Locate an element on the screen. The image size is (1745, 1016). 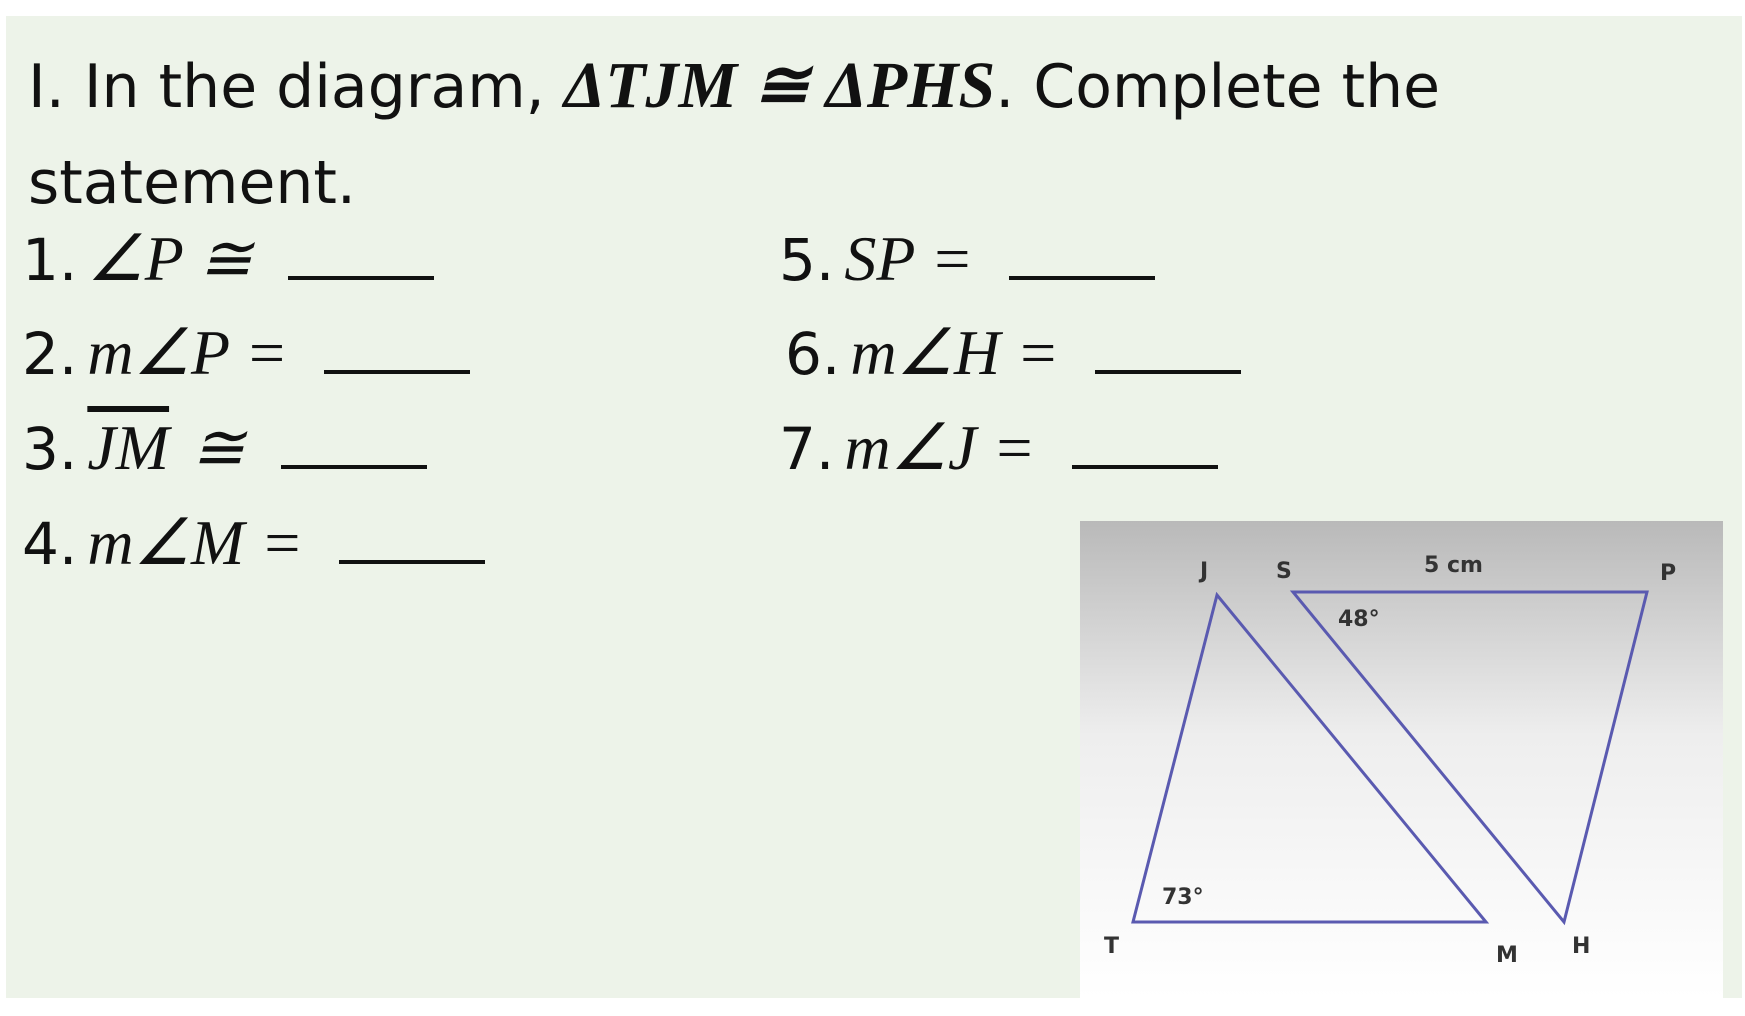
item-number: 6. is located at coordinates (813, 354).